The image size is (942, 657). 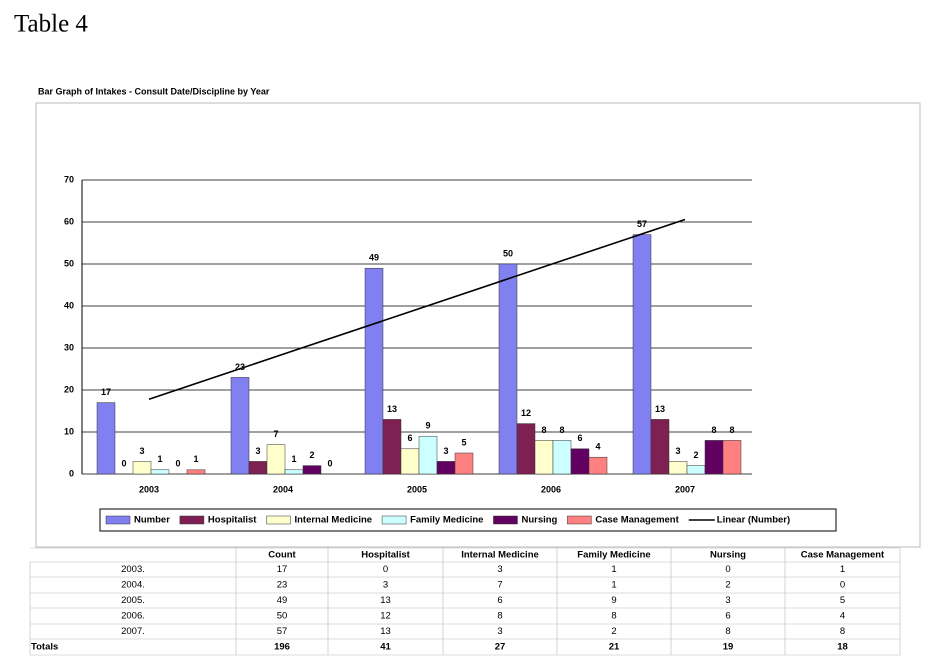 I want to click on legend-box, so click(x=468, y=520).